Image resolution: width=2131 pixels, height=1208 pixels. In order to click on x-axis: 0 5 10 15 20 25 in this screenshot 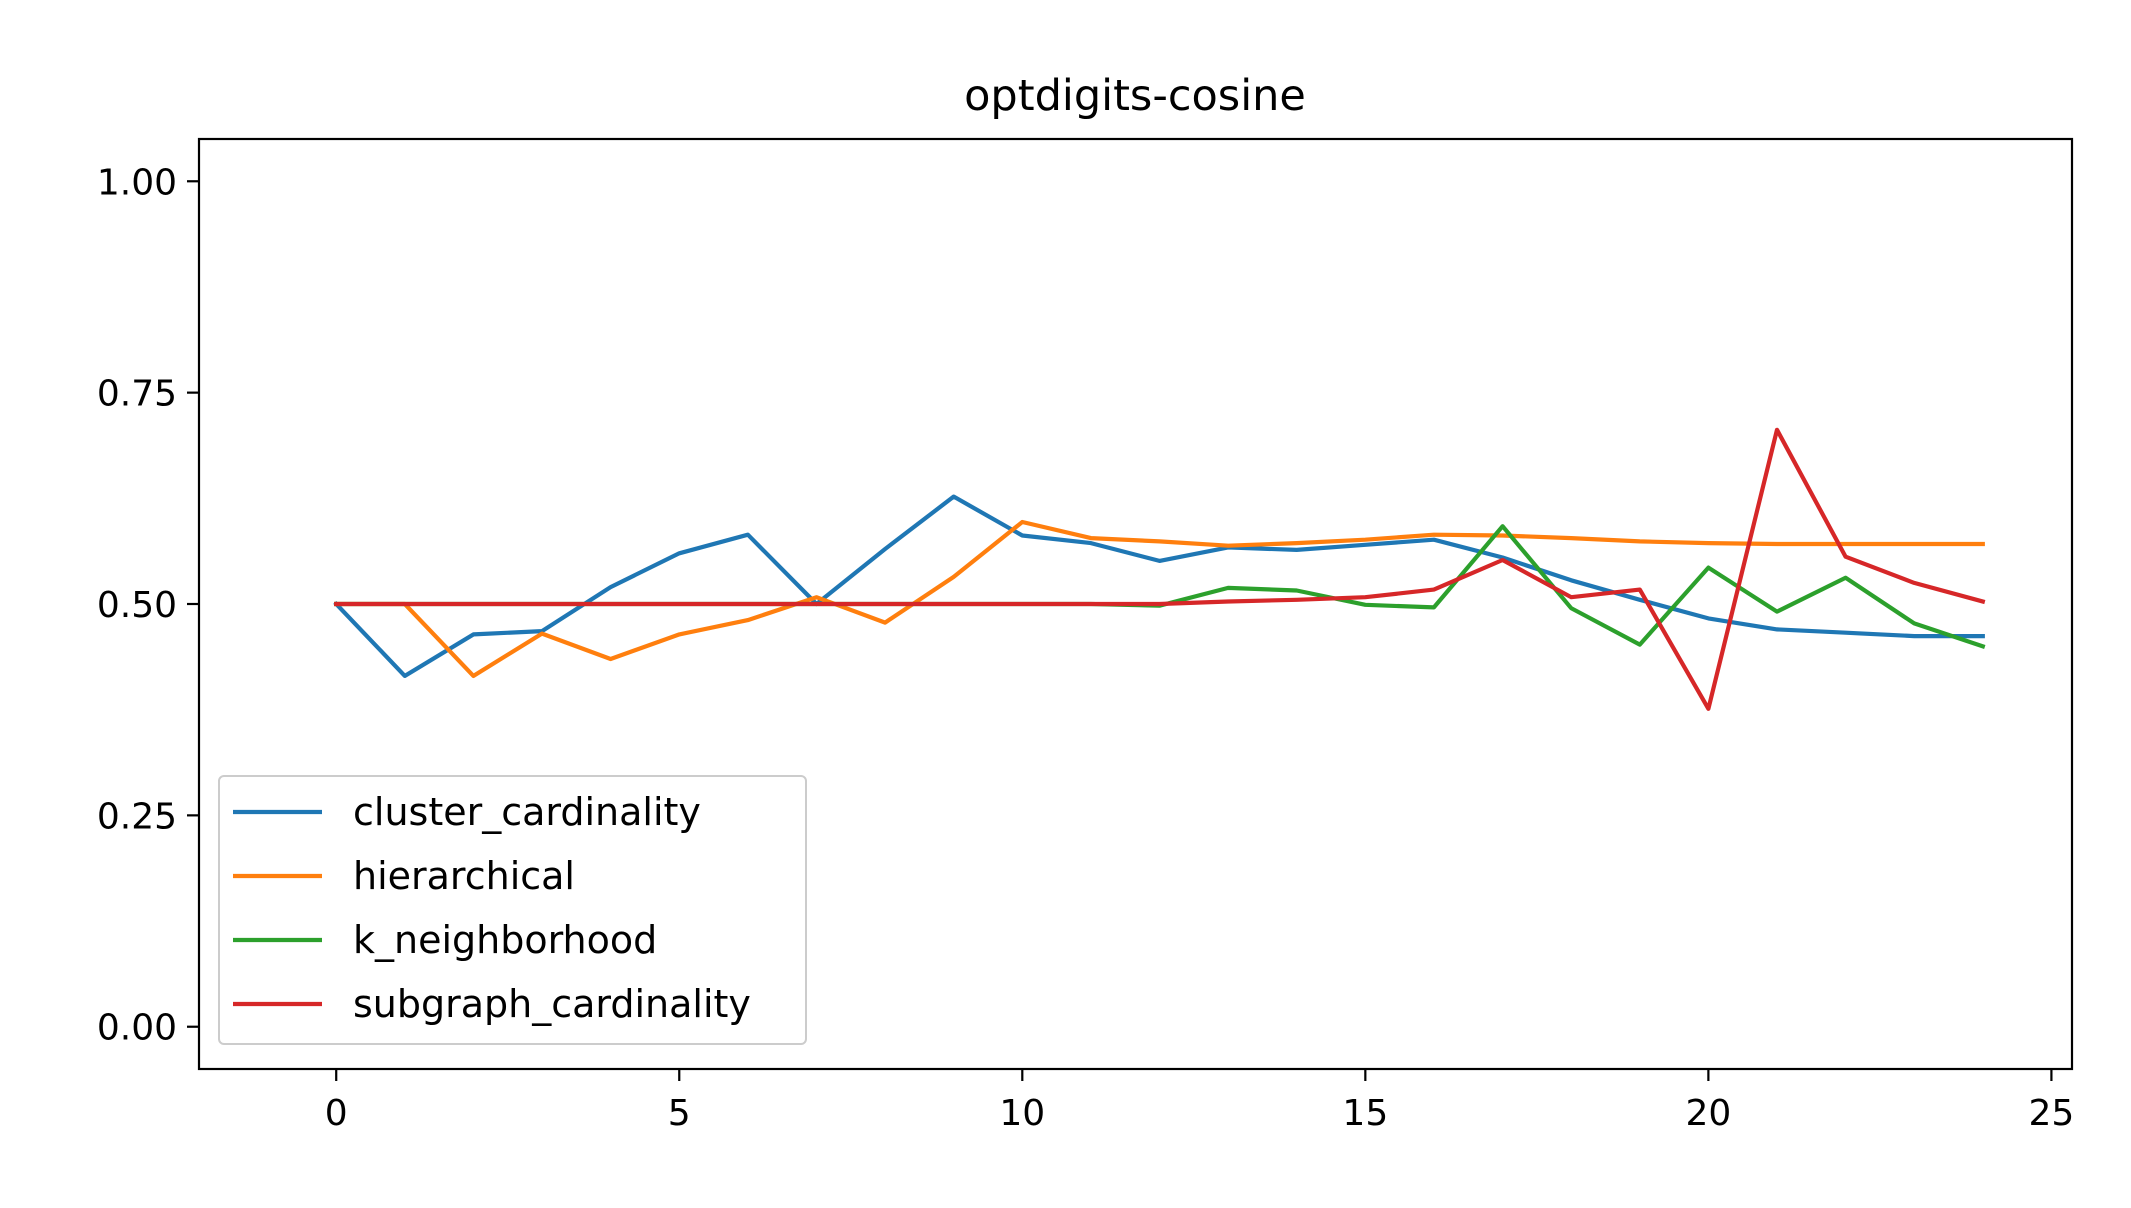, I will do `click(1200, 1101)`.